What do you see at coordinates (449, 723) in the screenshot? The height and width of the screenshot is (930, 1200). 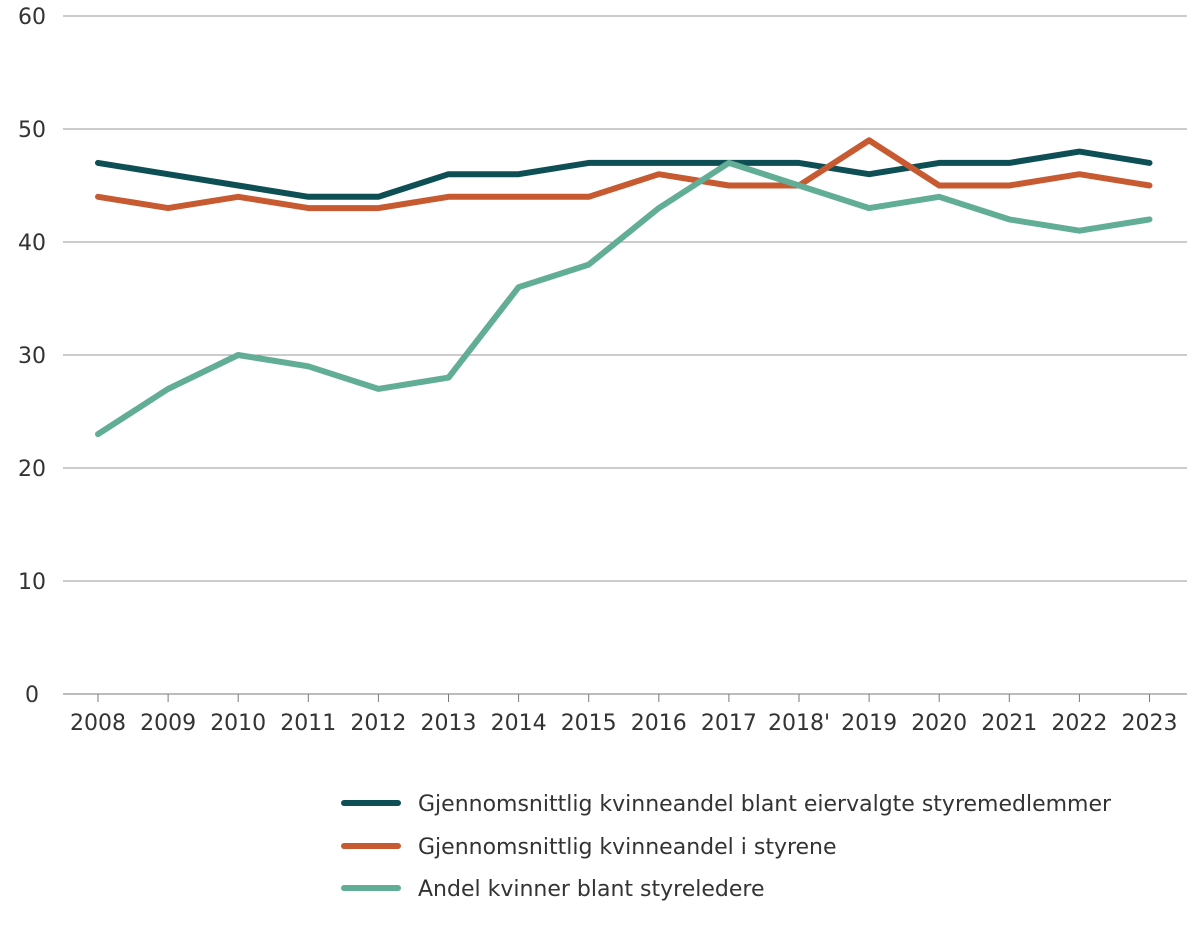 I see `x-tick-label: 2013` at bounding box center [449, 723].